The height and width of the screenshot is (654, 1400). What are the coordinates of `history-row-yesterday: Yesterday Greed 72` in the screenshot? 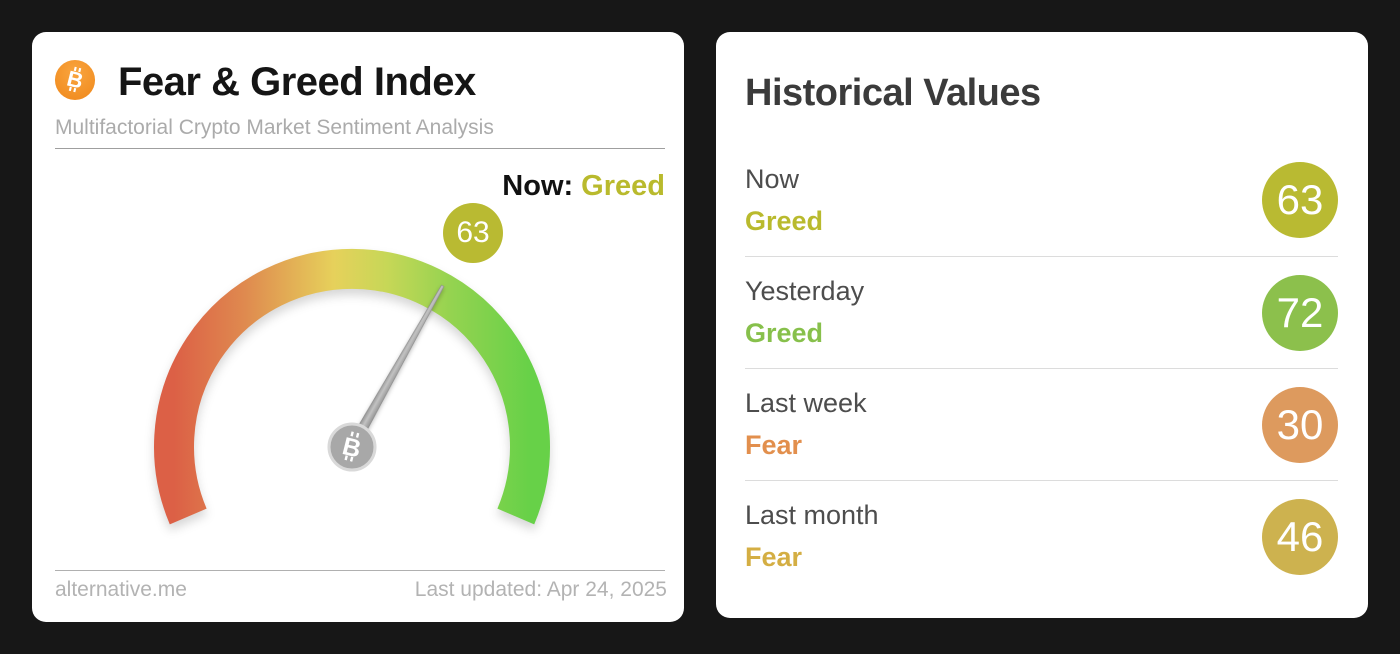 It's located at (1041, 312).